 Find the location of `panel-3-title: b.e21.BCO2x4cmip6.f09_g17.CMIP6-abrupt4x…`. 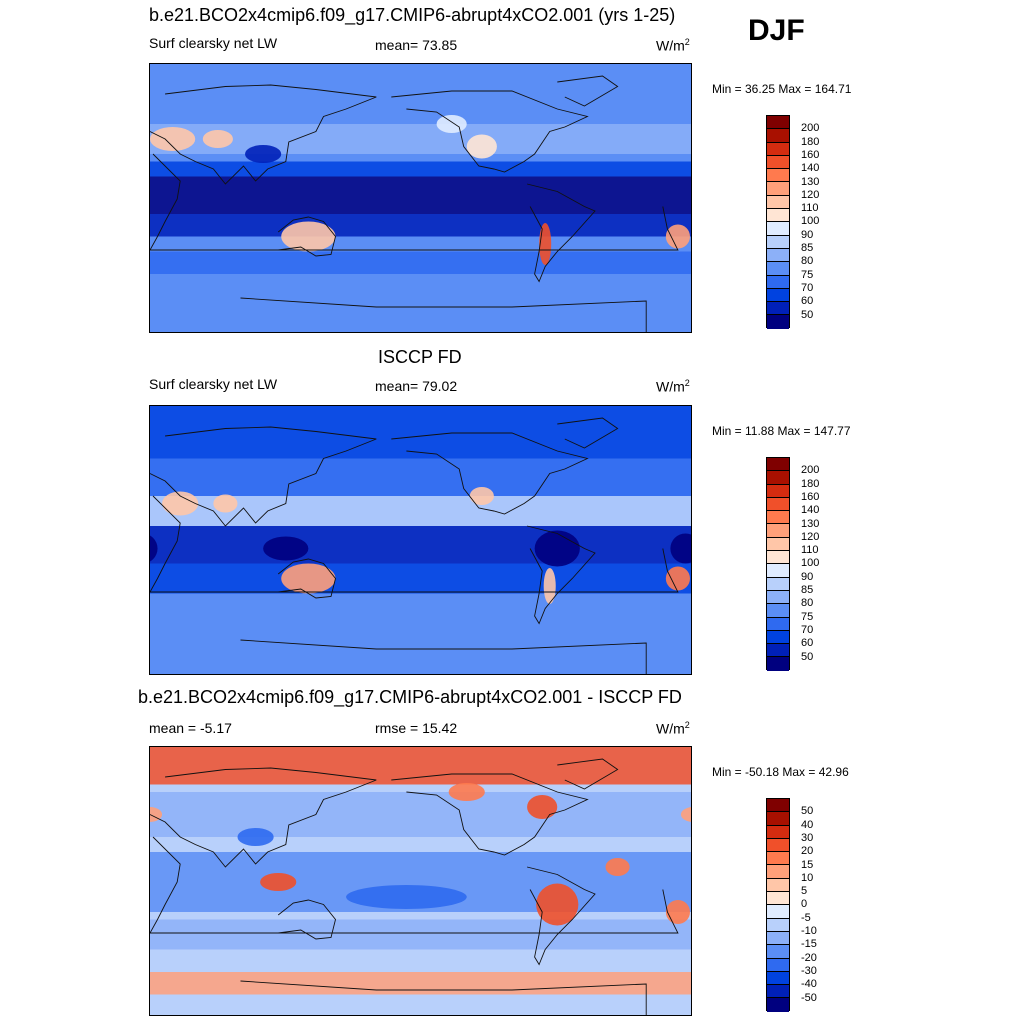

panel-3-title: b.e21.BCO2x4cmip6.f09_g17.CMIP6-abrupt4x… is located at coordinates (410, 697).